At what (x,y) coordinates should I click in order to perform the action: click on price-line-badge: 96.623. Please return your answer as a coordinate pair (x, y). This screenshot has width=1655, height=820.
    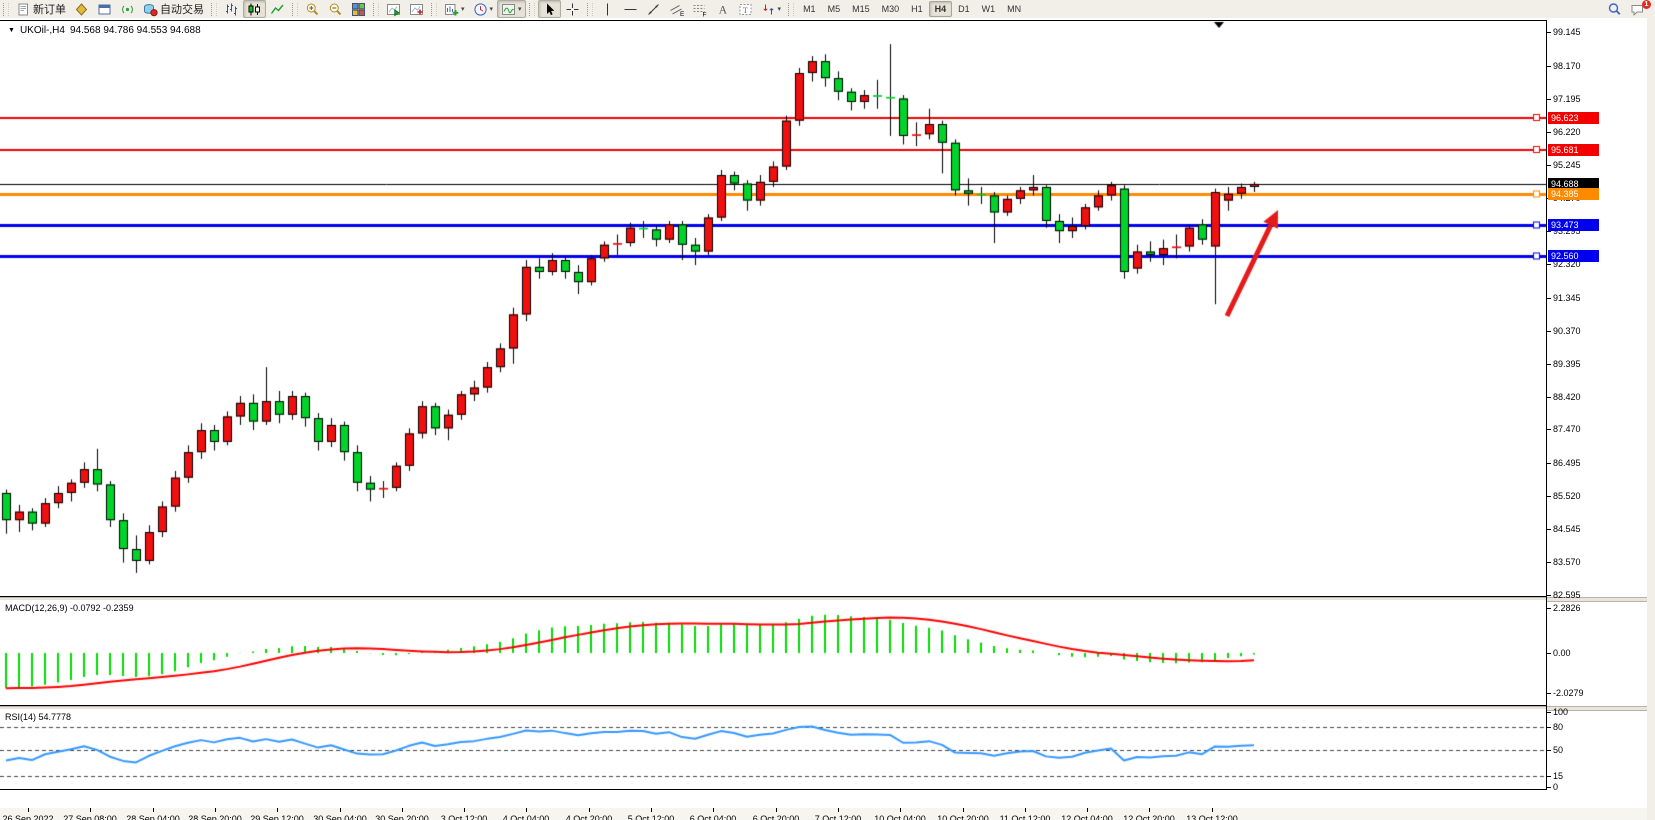
    Looking at the image, I should click on (1573, 118).